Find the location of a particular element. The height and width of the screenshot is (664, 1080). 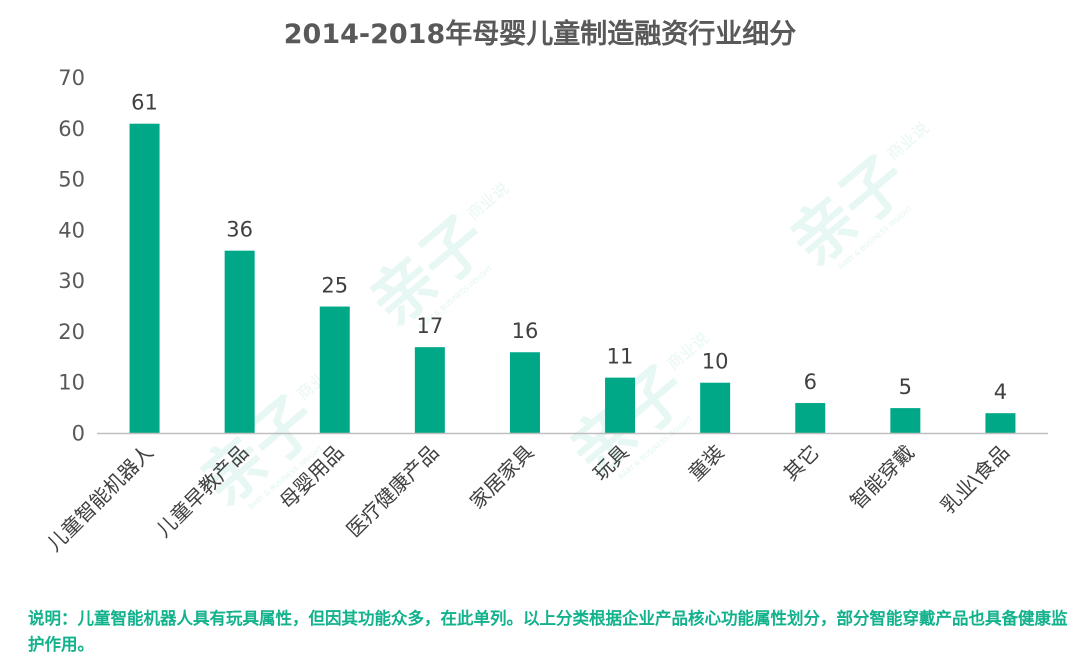

y-tick-label: 60 is located at coordinates (71, 129).